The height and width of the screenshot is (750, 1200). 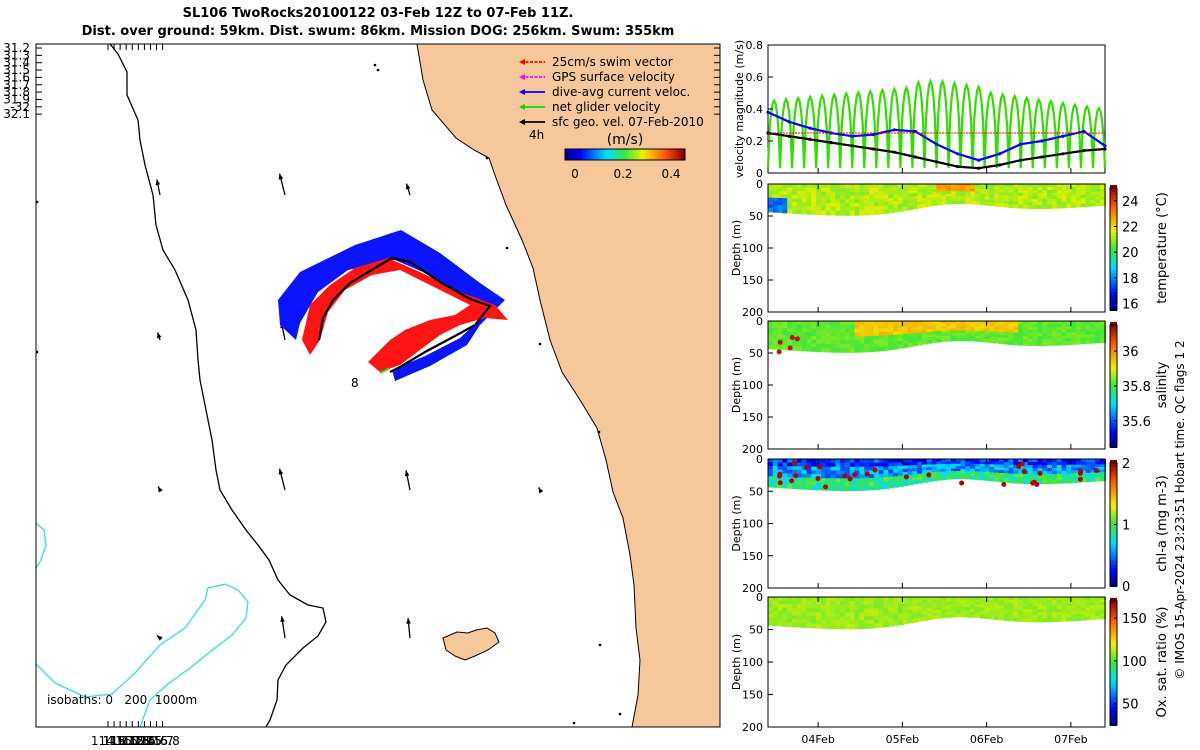 What do you see at coordinates (818, 479) in the screenshot?
I see `chl-a-high-dot` at bounding box center [818, 479].